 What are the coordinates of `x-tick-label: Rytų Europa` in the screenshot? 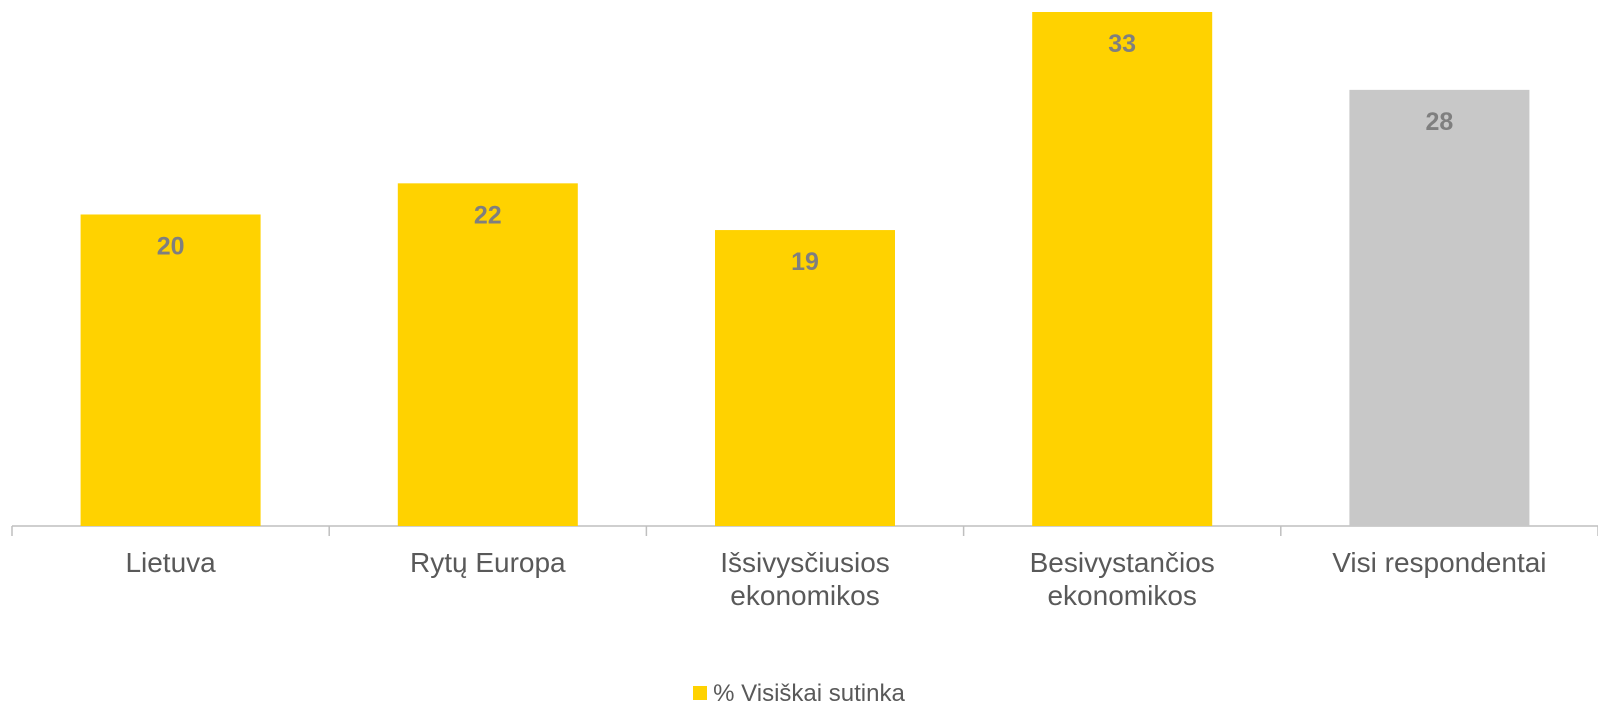 It's located at (487, 562).